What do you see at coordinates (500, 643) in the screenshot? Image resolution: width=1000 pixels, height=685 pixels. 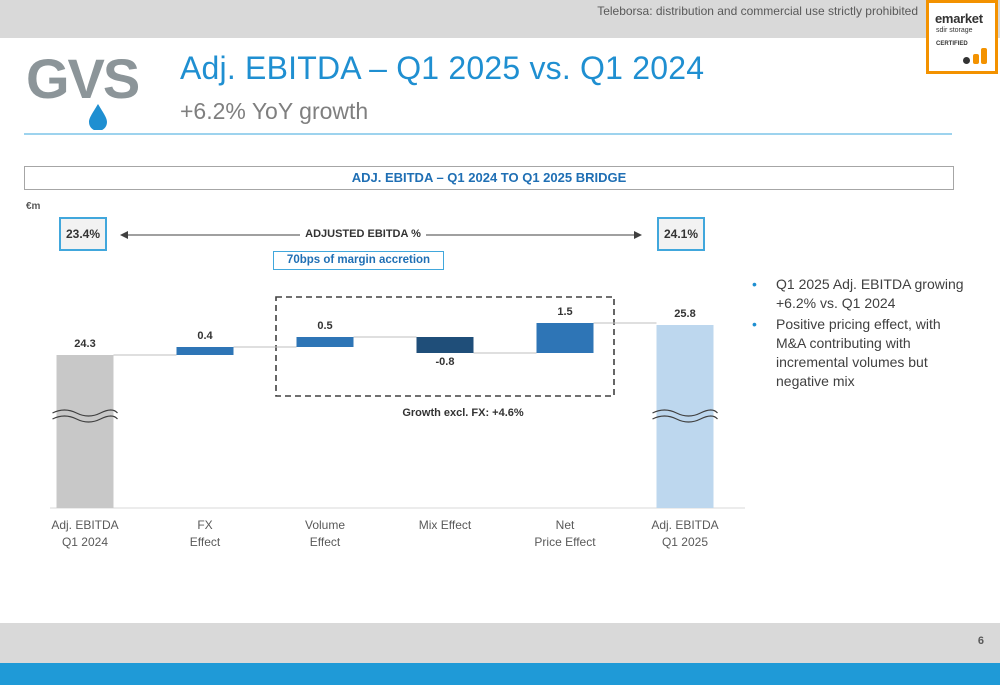 I see `footer-bar: 6` at bounding box center [500, 643].